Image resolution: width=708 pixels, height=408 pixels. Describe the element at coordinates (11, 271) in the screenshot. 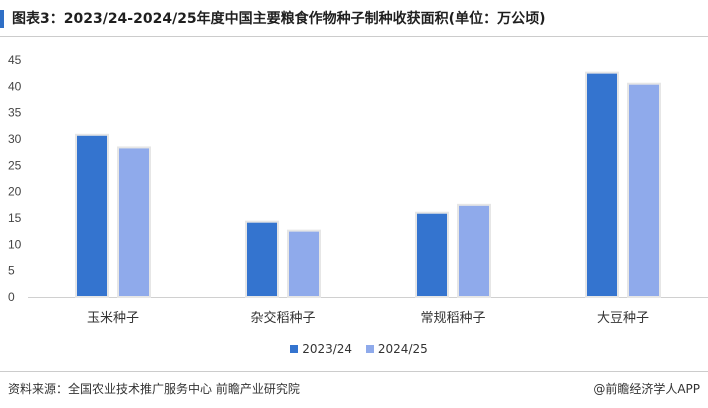

I see `y-tick-label: 5` at that location.